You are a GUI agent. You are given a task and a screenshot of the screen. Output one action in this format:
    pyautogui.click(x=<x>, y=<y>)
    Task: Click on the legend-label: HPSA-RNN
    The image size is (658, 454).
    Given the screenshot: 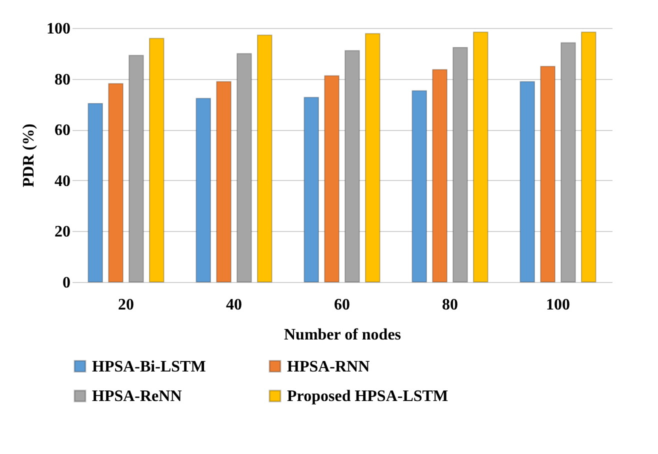 What is the action you would take?
    pyautogui.click(x=328, y=367)
    